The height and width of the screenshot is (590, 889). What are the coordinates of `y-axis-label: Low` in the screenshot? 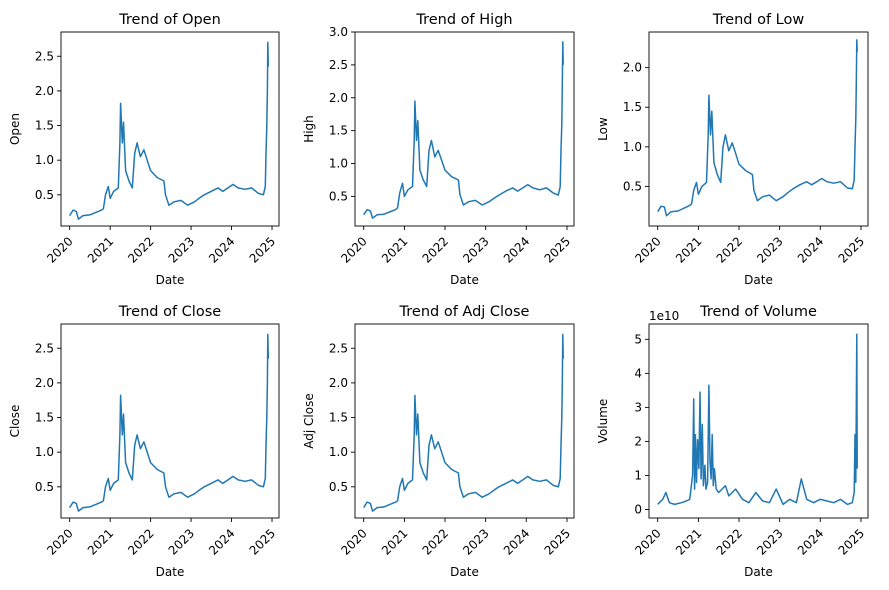 It's located at (603, 129).